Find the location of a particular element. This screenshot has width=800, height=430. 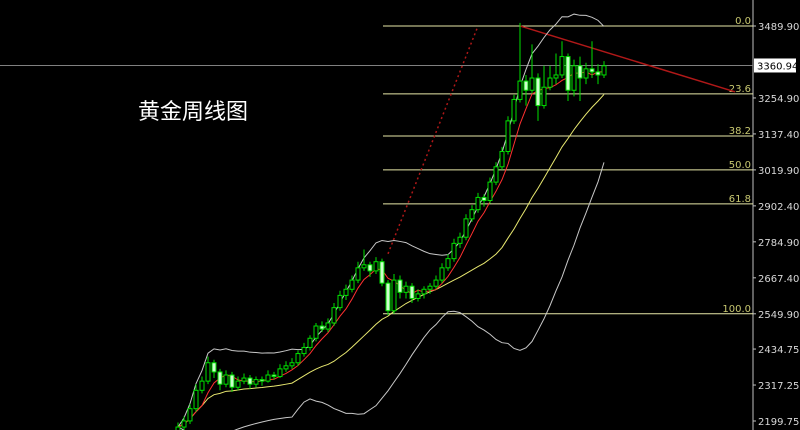

fib-level-label: 100.0 is located at coordinates (736, 309).